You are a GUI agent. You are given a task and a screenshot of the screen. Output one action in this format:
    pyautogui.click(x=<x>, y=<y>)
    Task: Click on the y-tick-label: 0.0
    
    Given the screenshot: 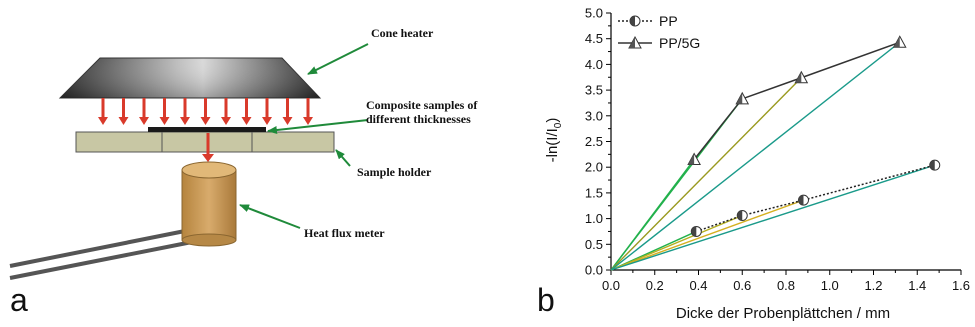 What is the action you would take?
    pyautogui.click(x=594, y=270)
    